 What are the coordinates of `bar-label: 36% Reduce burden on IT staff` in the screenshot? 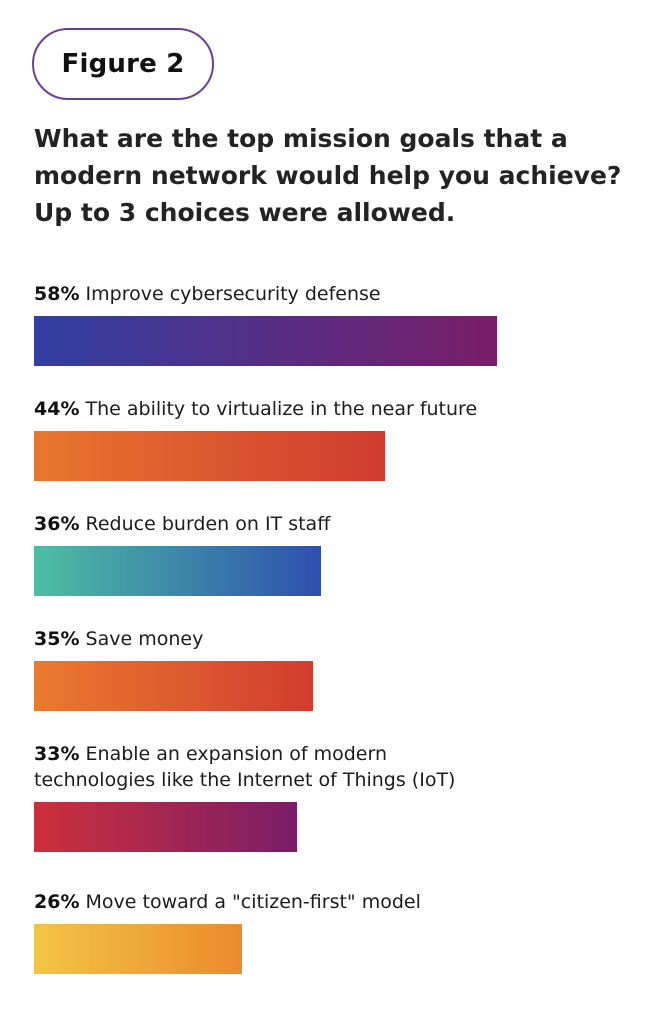 It's located at (182, 524).